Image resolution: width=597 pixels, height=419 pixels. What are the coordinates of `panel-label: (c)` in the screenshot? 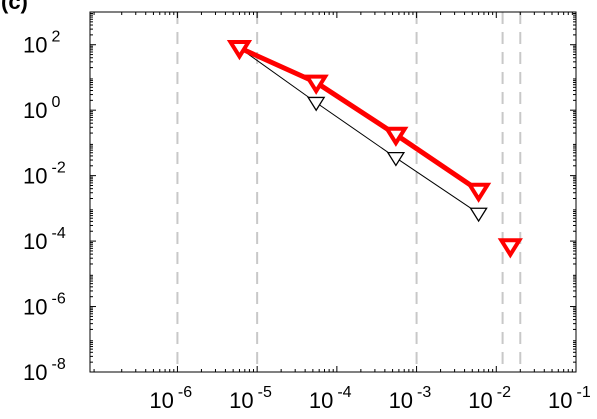 It's located at (14, 7).